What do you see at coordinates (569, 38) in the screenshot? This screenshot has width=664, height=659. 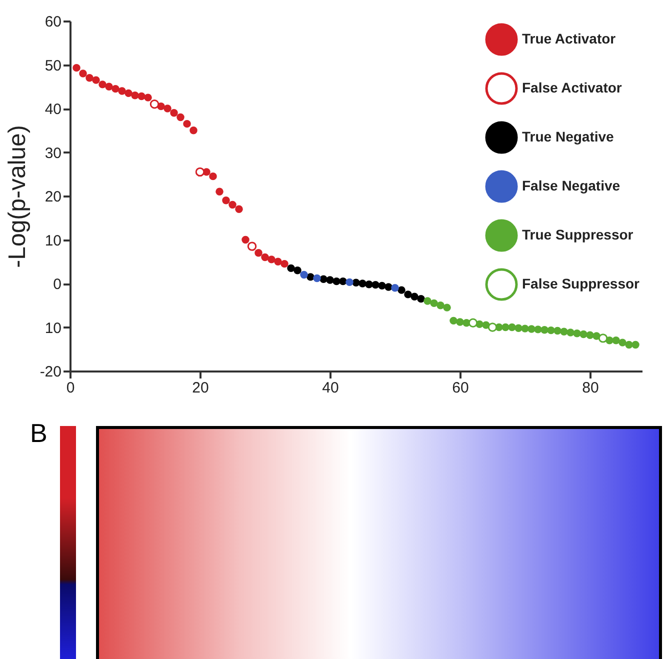 I see `legend-label: True Activator` at bounding box center [569, 38].